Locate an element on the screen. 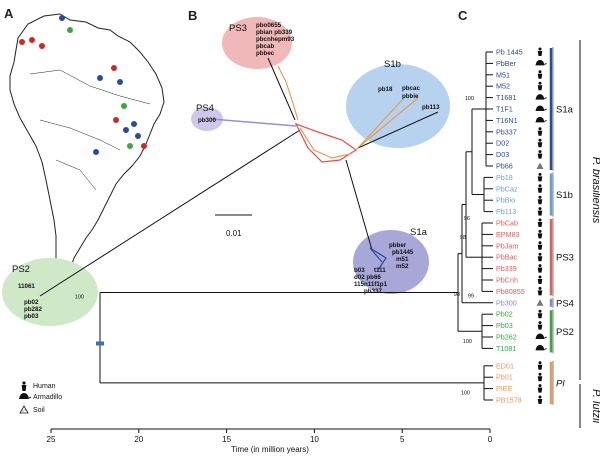 The width and height of the screenshot is (600, 458). bootstrap-value: 99 is located at coordinates (471, 296).